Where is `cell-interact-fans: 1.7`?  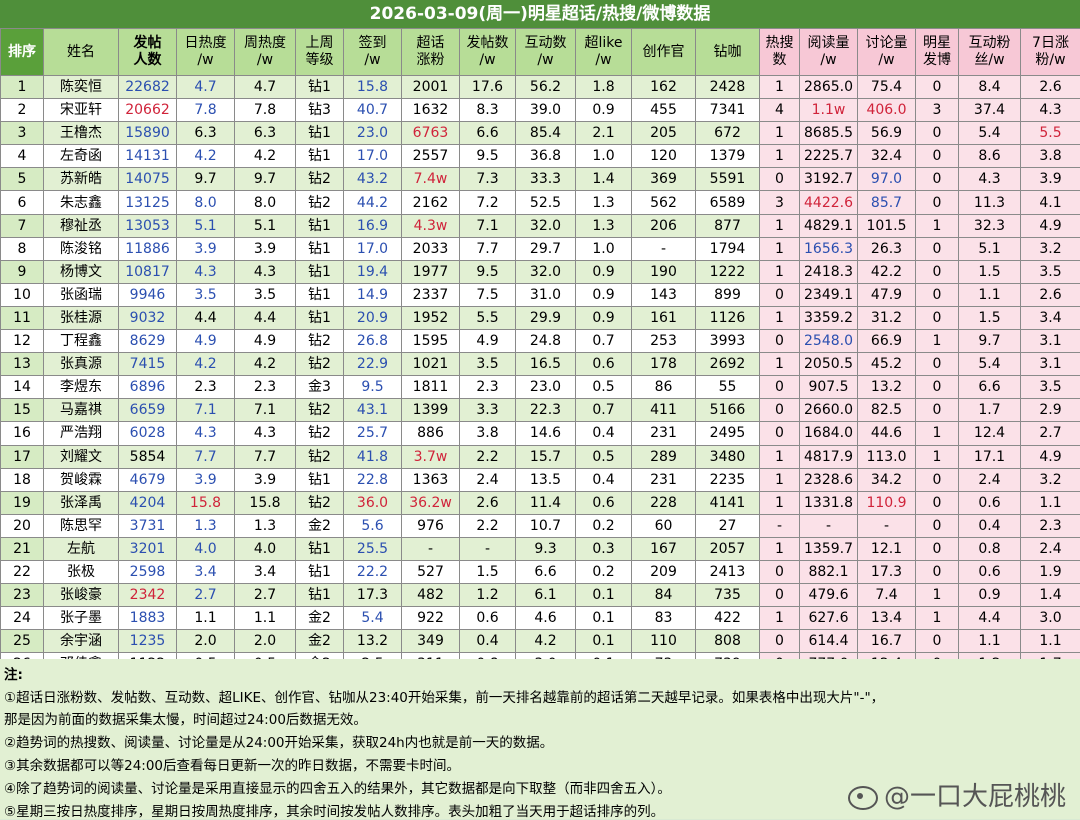
cell-interact-fans: 1.7 is located at coordinates (990, 410).